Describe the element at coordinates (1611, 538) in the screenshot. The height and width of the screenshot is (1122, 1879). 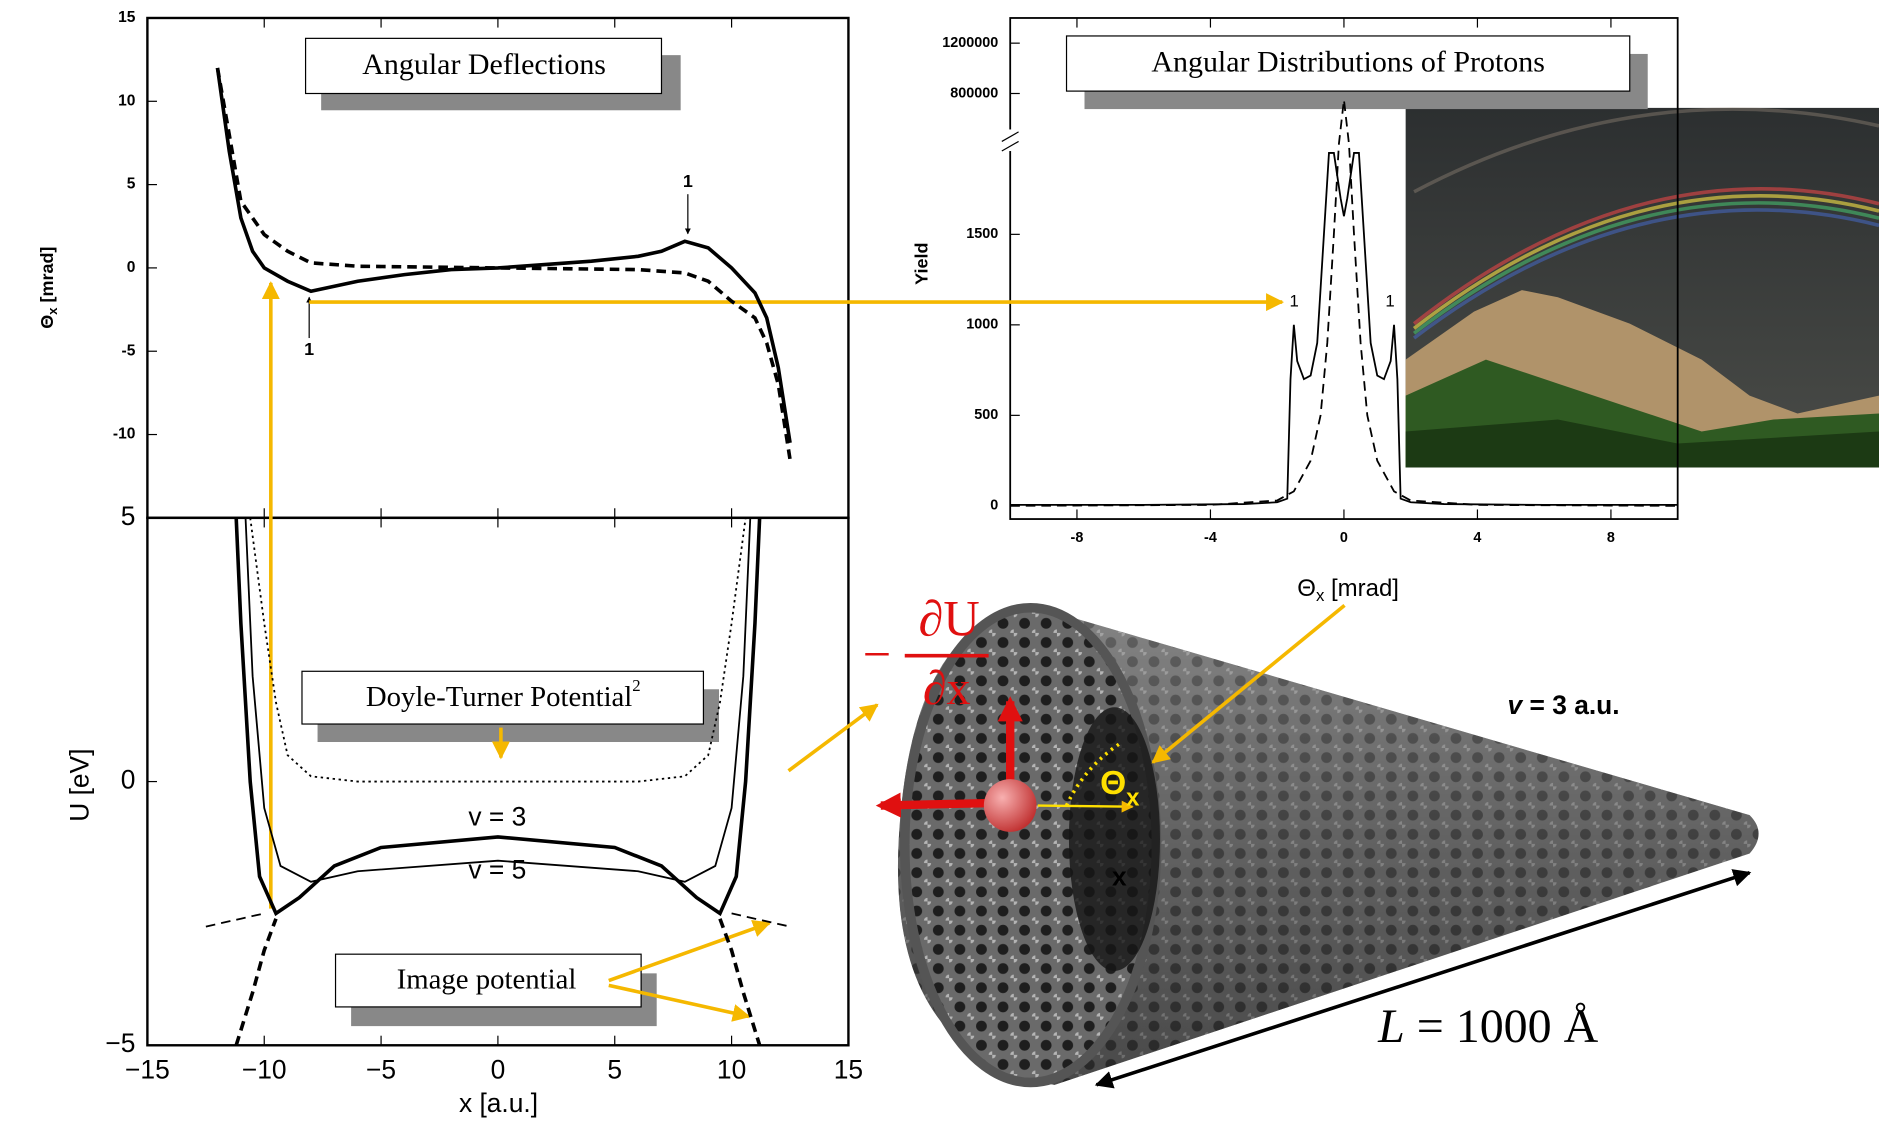
I see `x-tick-label: 8` at that location.